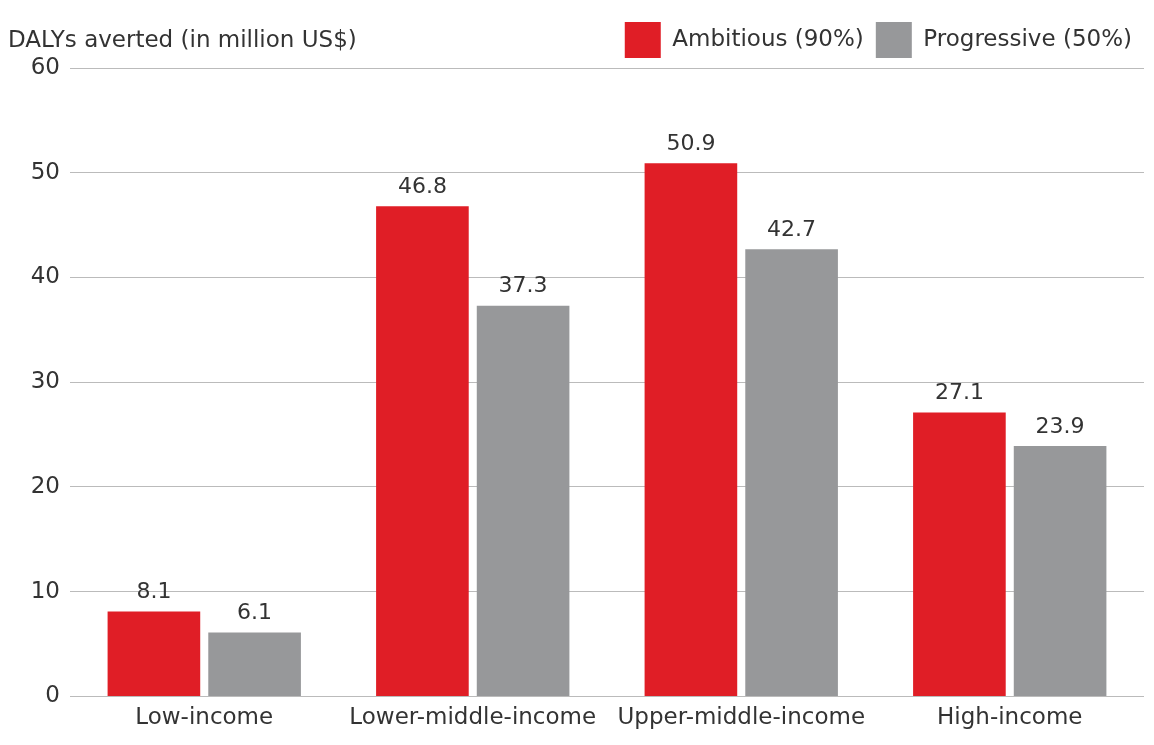 The width and height of the screenshot is (1154, 745). I want to click on x-tick-label: Low-income, so click(204, 716).